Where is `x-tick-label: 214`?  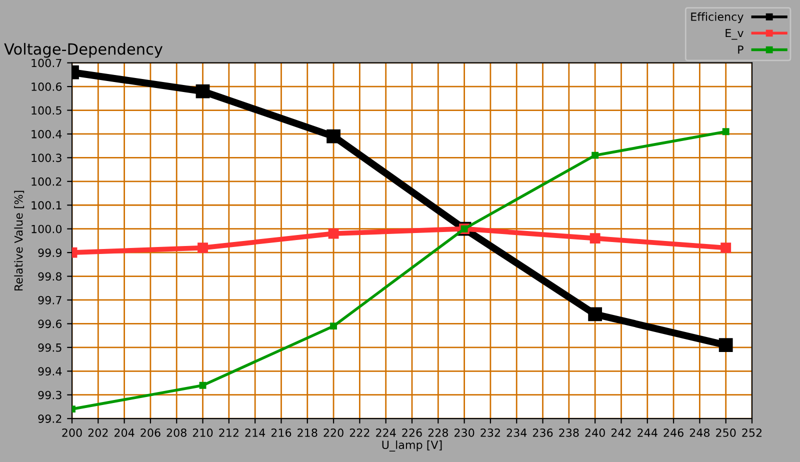
x-tick-label: 214 is located at coordinates (255, 432).